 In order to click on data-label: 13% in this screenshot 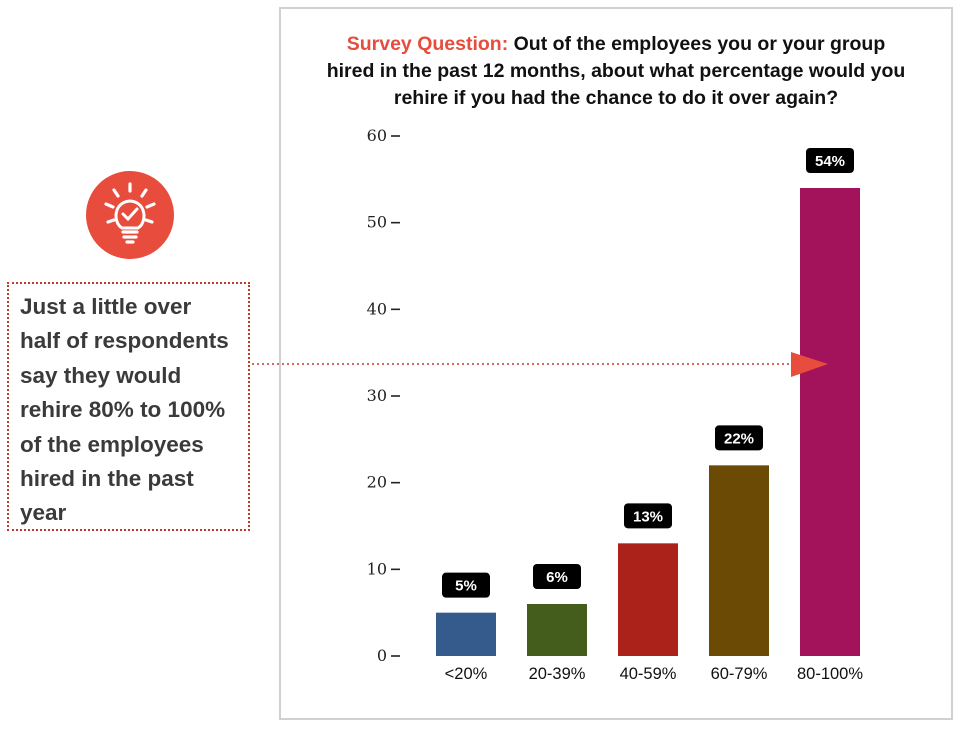, I will do `click(648, 516)`.